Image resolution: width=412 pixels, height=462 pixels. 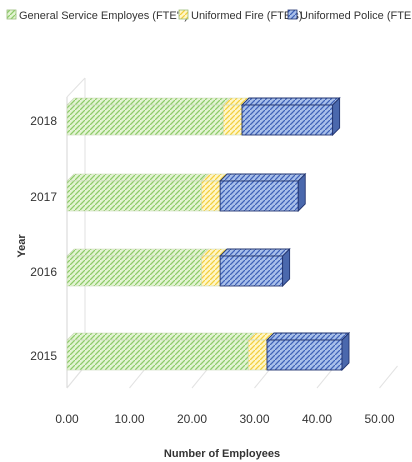 What do you see at coordinates (317, 419) in the screenshot?
I see `x-tick-label: 40.00` at bounding box center [317, 419].